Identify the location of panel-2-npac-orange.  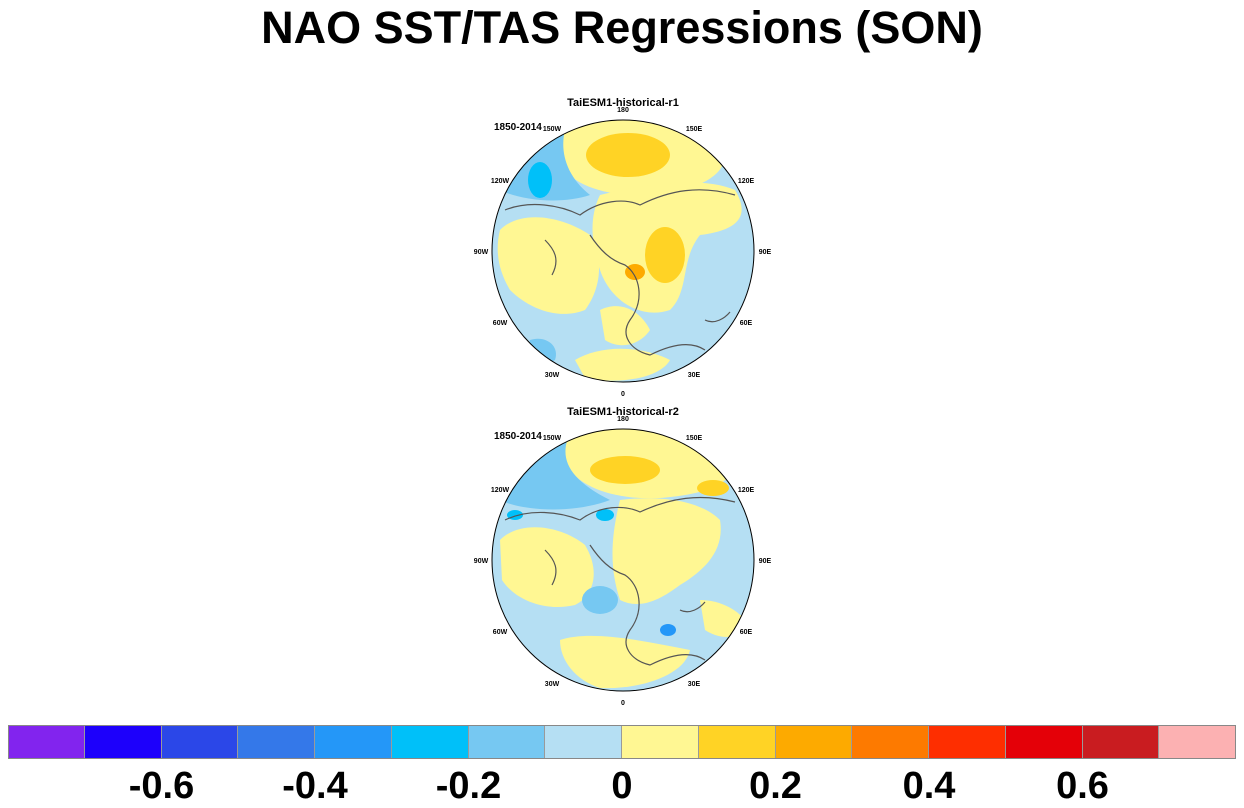
(625, 470).